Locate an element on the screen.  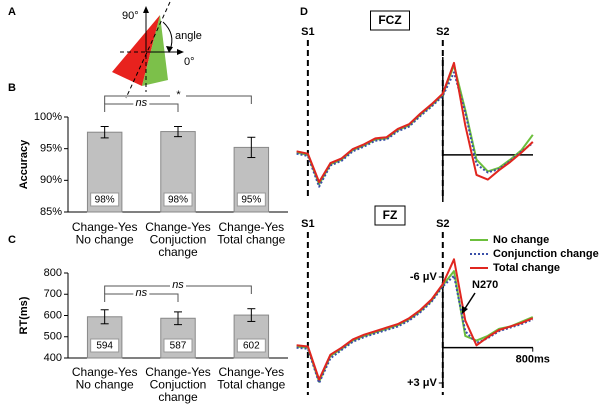
red-wedge is located at coordinates (136, 50).